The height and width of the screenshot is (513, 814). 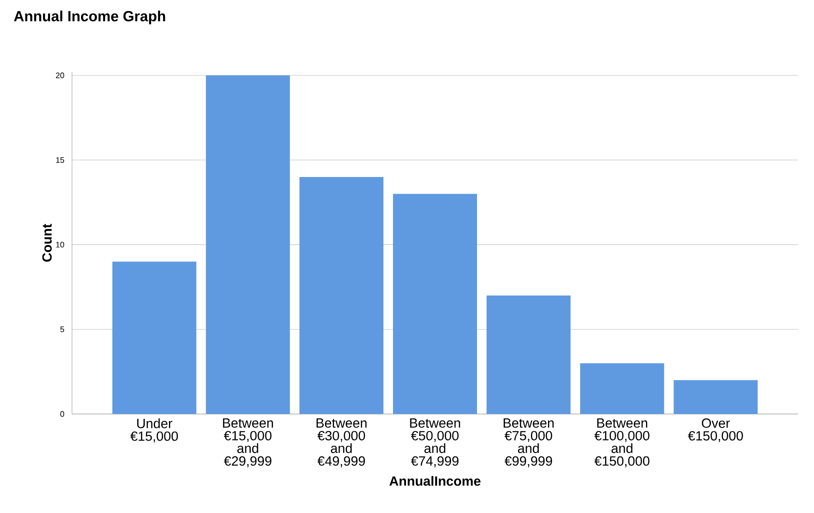 I want to click on x-tick-label: Between €75,000 and €99,999, so click(x=529, y=443).